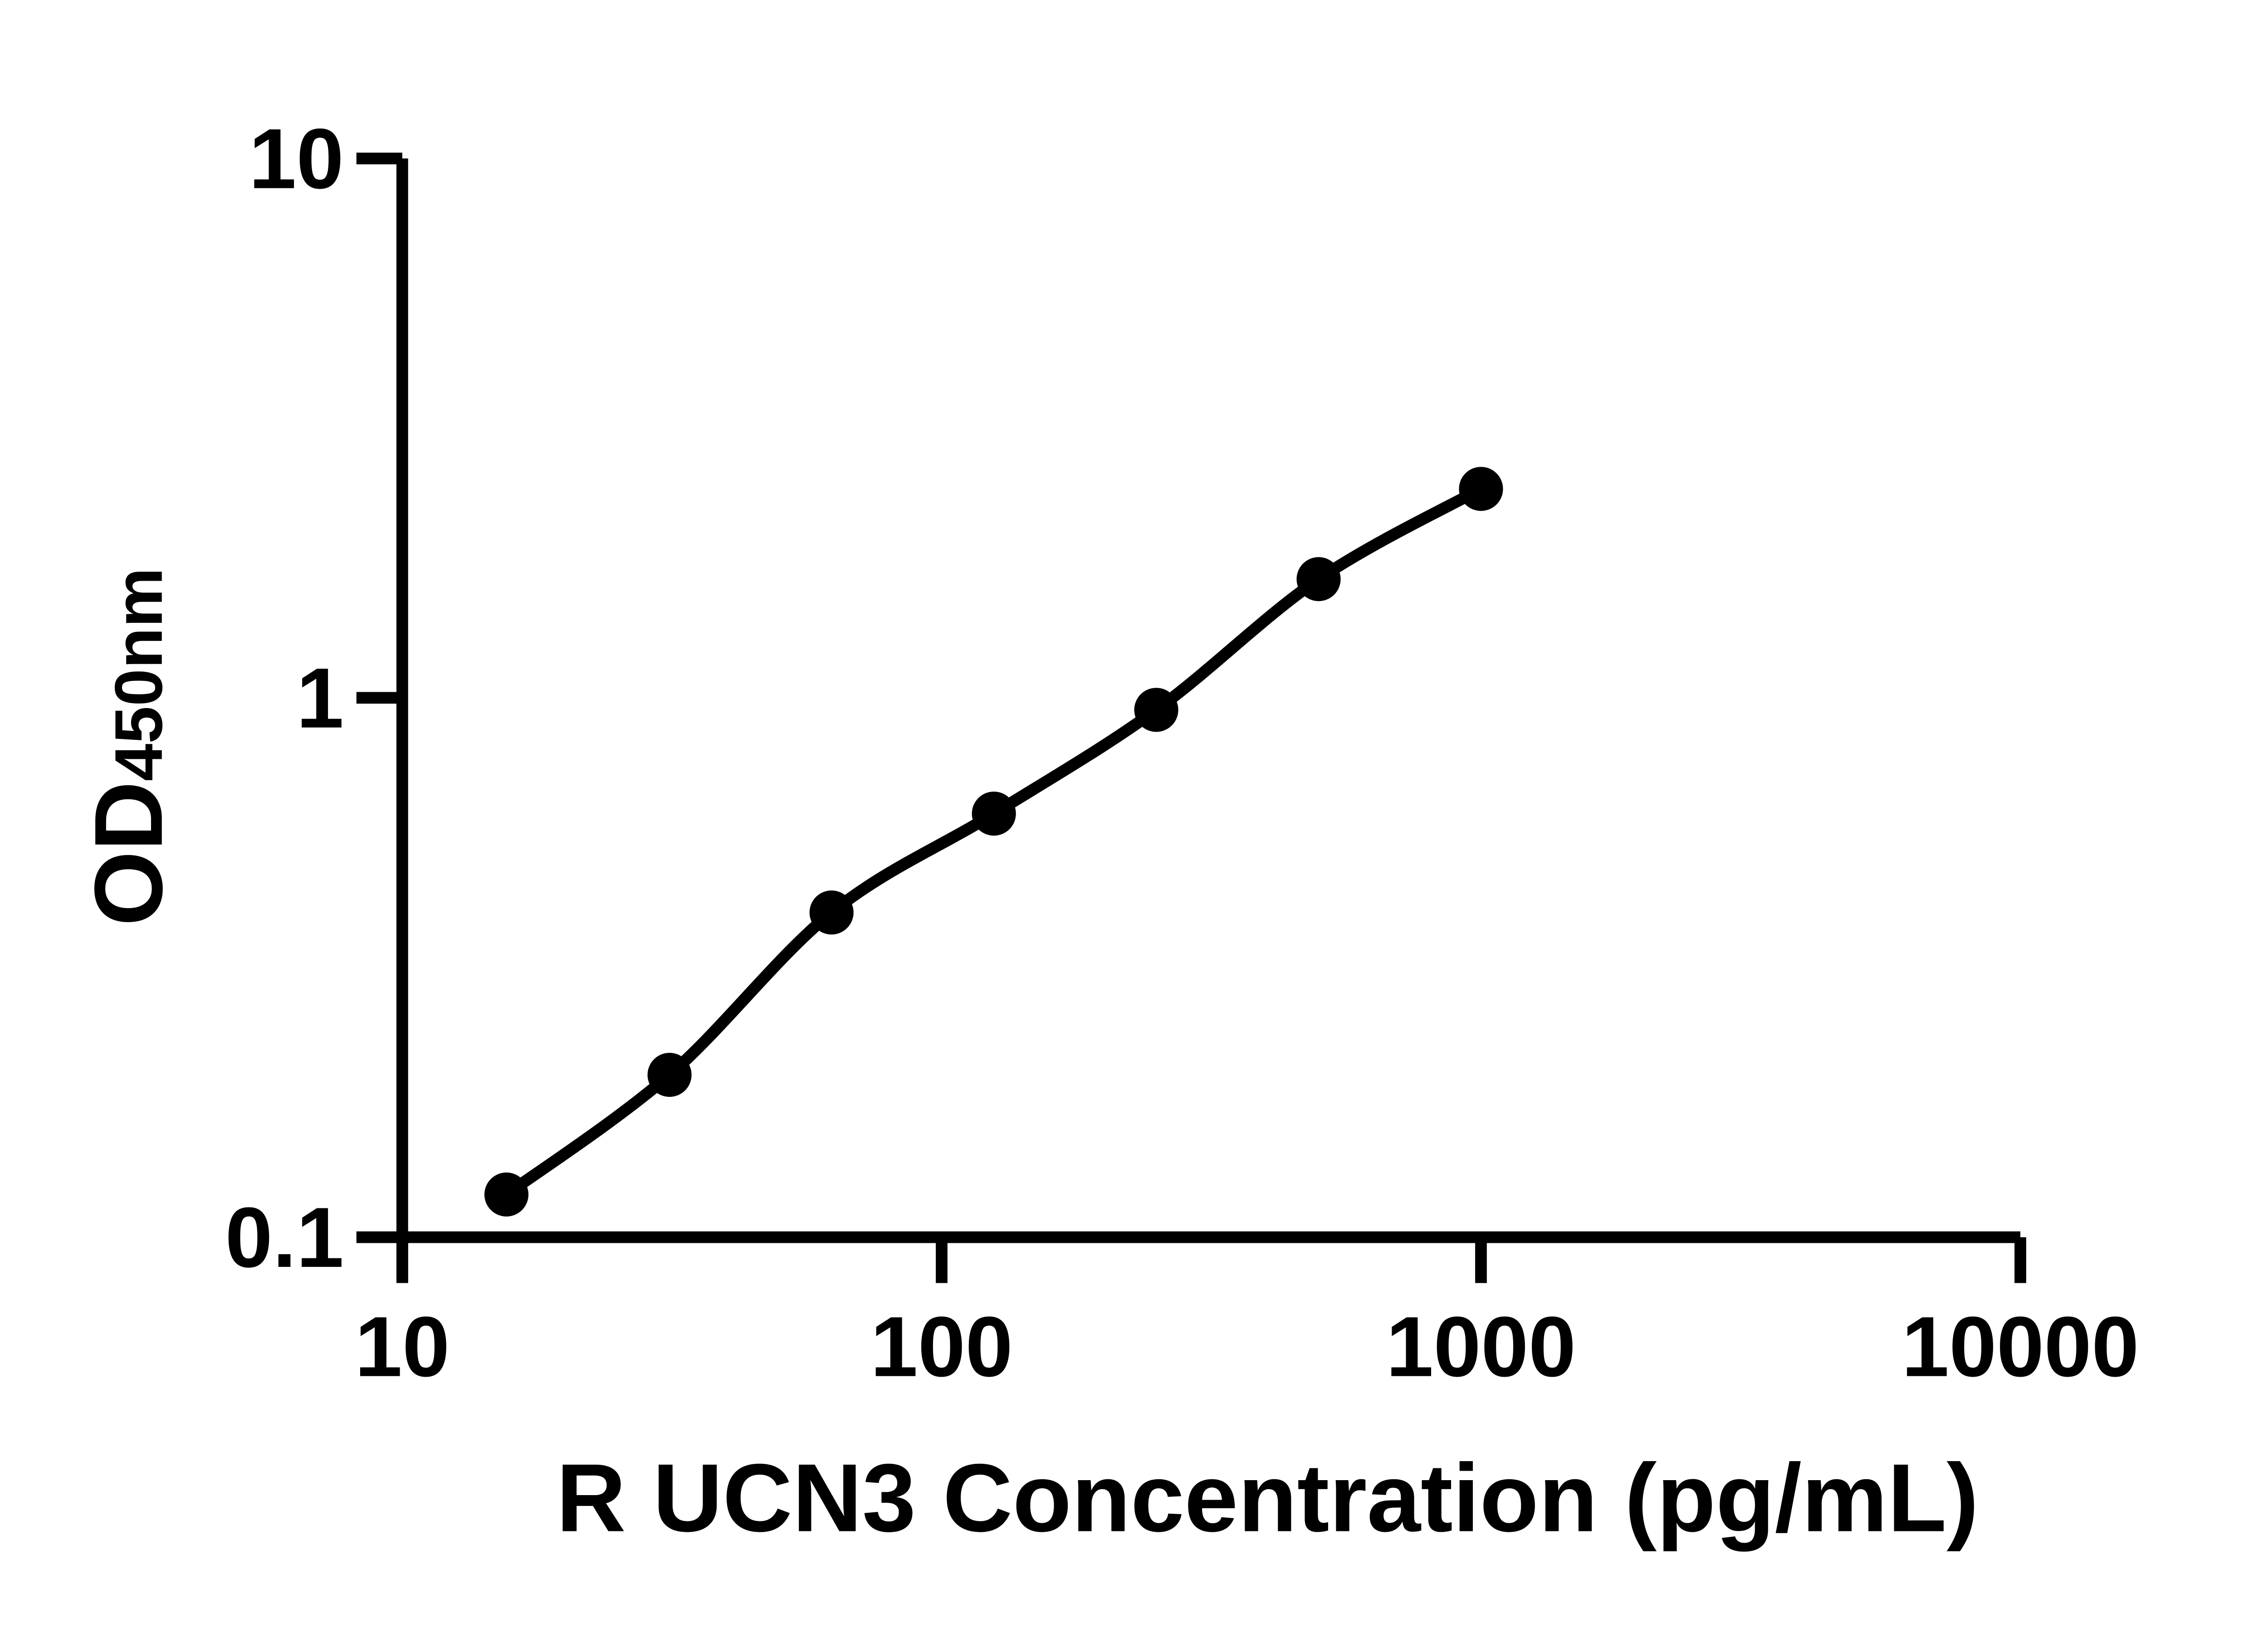 Image resolution: width=2268 pixels, height=1633 pixels. I want to click on x-tick-label: 1000, so click(1481, 1346).